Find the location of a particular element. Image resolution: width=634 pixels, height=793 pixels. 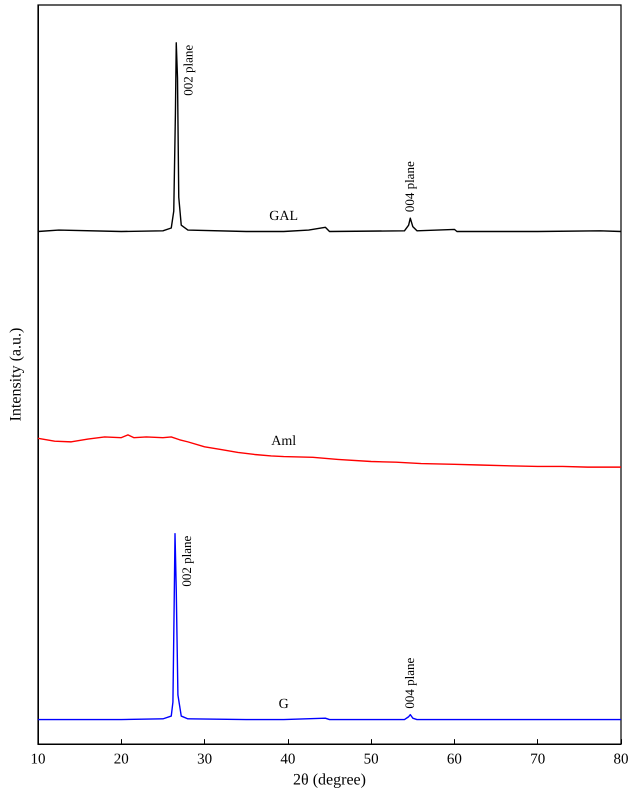

x-tick-label: 50 is located at coordinates (371, 760).